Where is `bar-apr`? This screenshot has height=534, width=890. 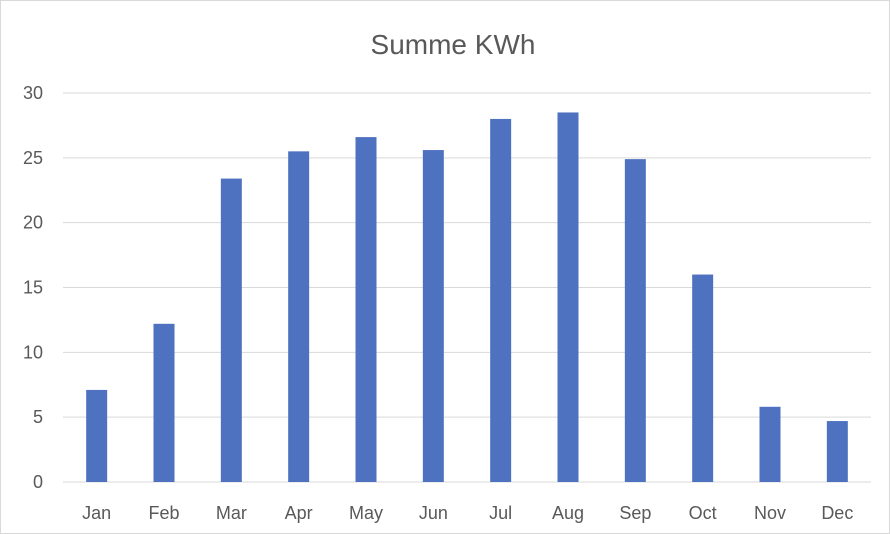
bar-apr is located at coordinates (299, 316).